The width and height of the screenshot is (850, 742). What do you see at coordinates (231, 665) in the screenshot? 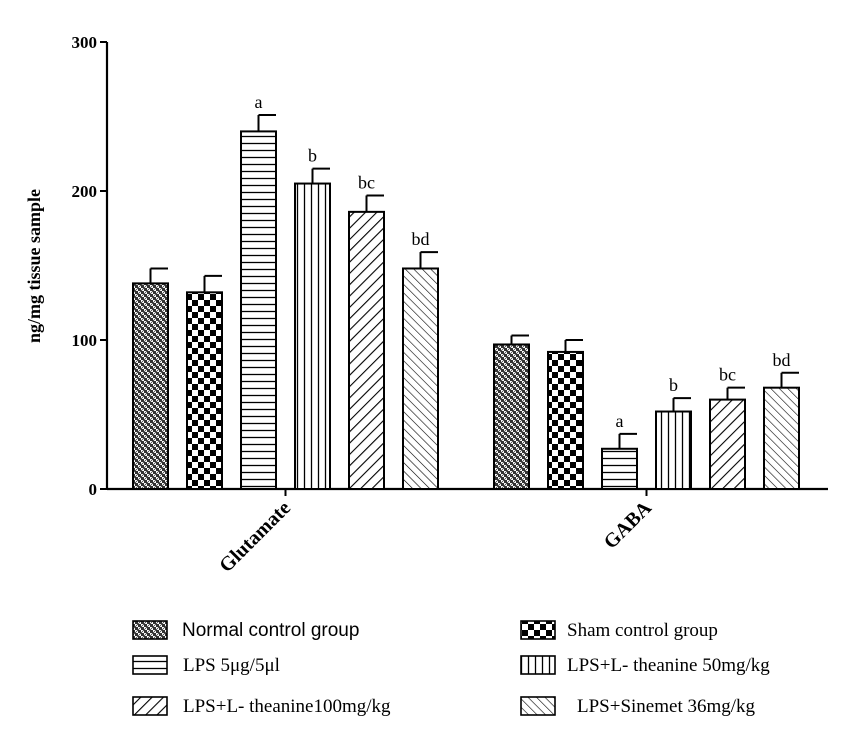
I see `legend-label: LPS 5μg/5μl` at bounding box center [231, 665].